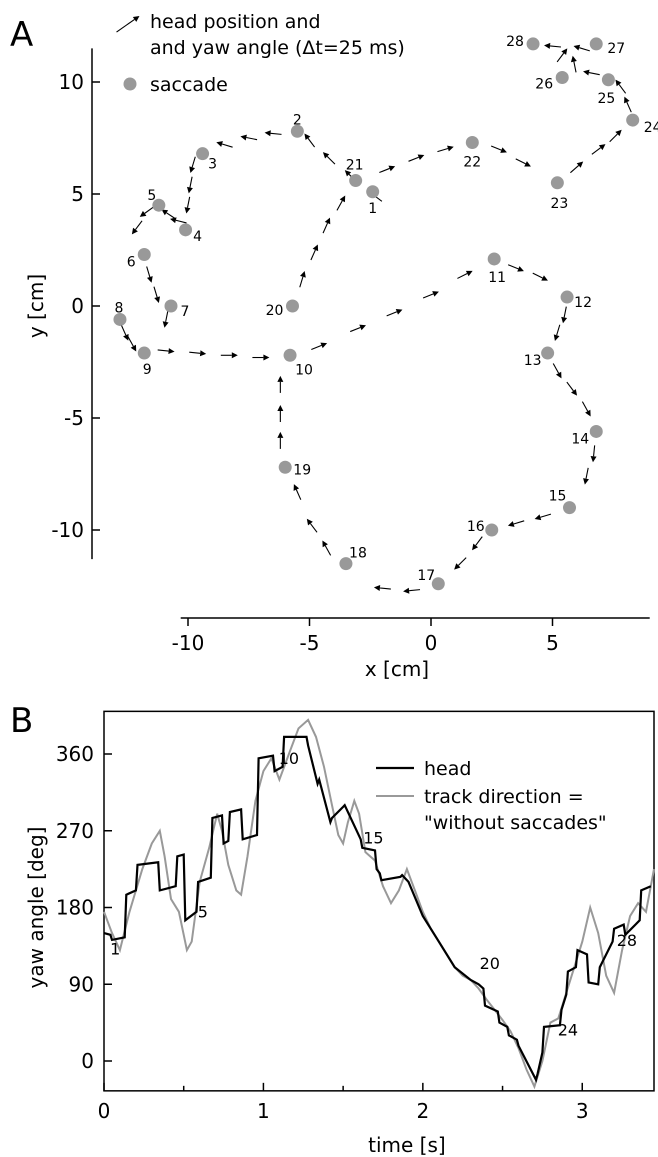 Image resolution: width=658 pixels, height=1157 pixels. I want to click on panel-a-y-tick-label: 10, so click(71, 82).